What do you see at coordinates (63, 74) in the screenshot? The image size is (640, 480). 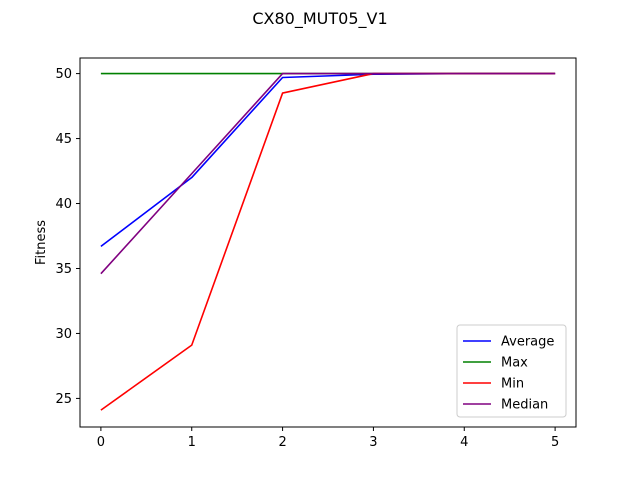 I see `y-tick-label: 50` at bounding box center [63, 74].